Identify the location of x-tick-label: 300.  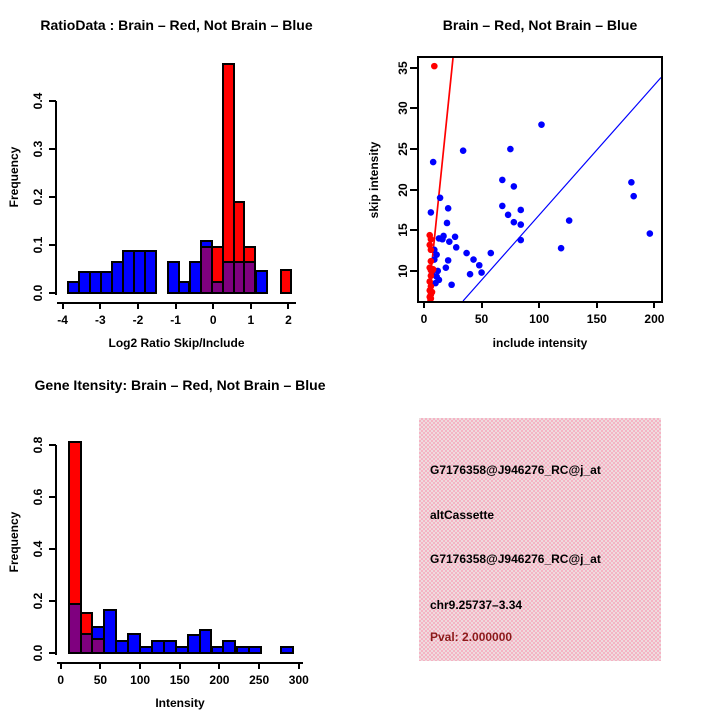
(298, 680).